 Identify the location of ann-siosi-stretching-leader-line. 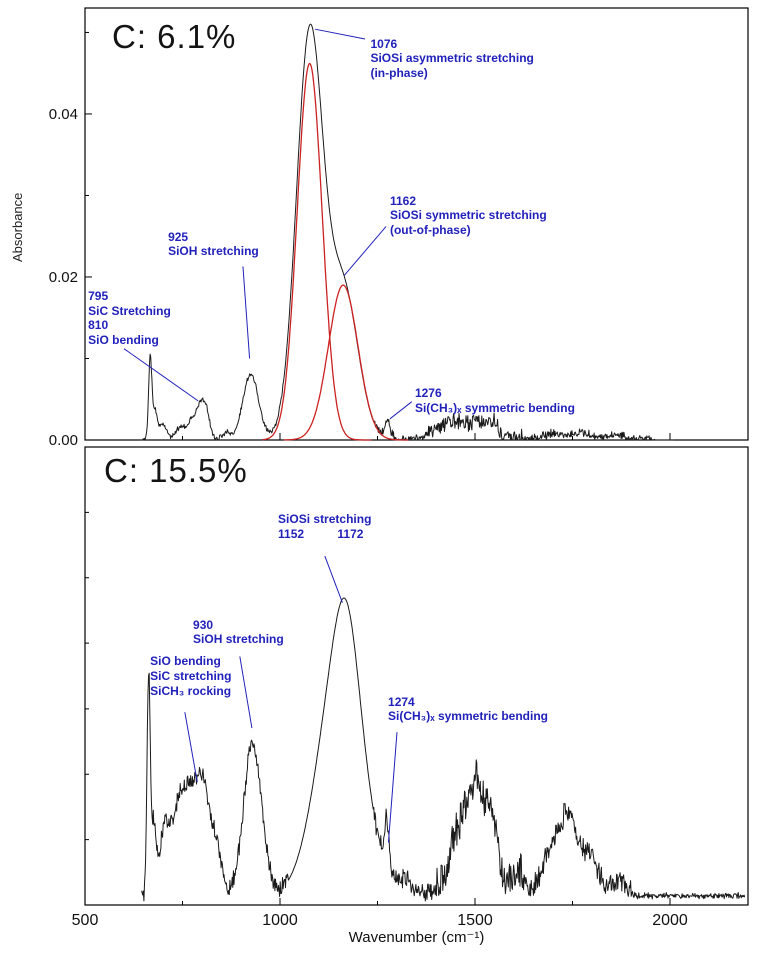
(333, 579).